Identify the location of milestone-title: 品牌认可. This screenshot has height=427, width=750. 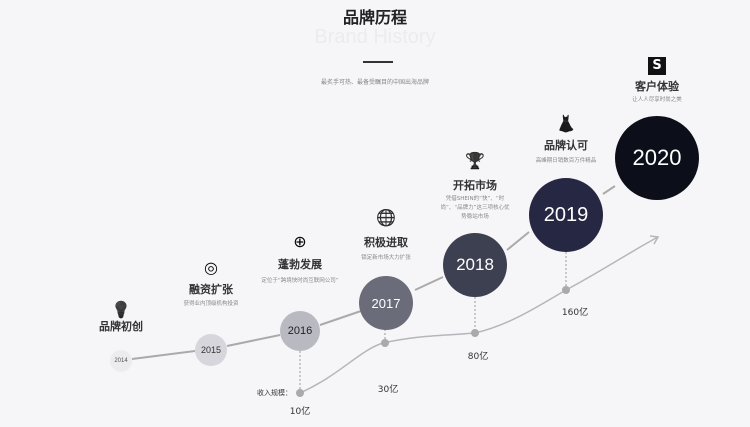
(566, 145).